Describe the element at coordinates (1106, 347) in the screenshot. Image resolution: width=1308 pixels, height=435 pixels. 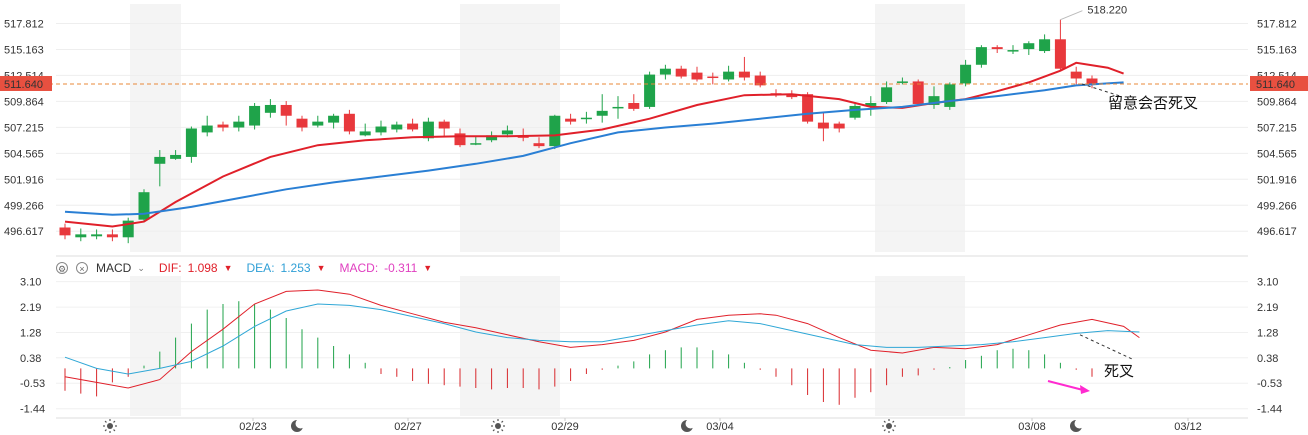
I see `macd-death-cross-pointer` at that location.